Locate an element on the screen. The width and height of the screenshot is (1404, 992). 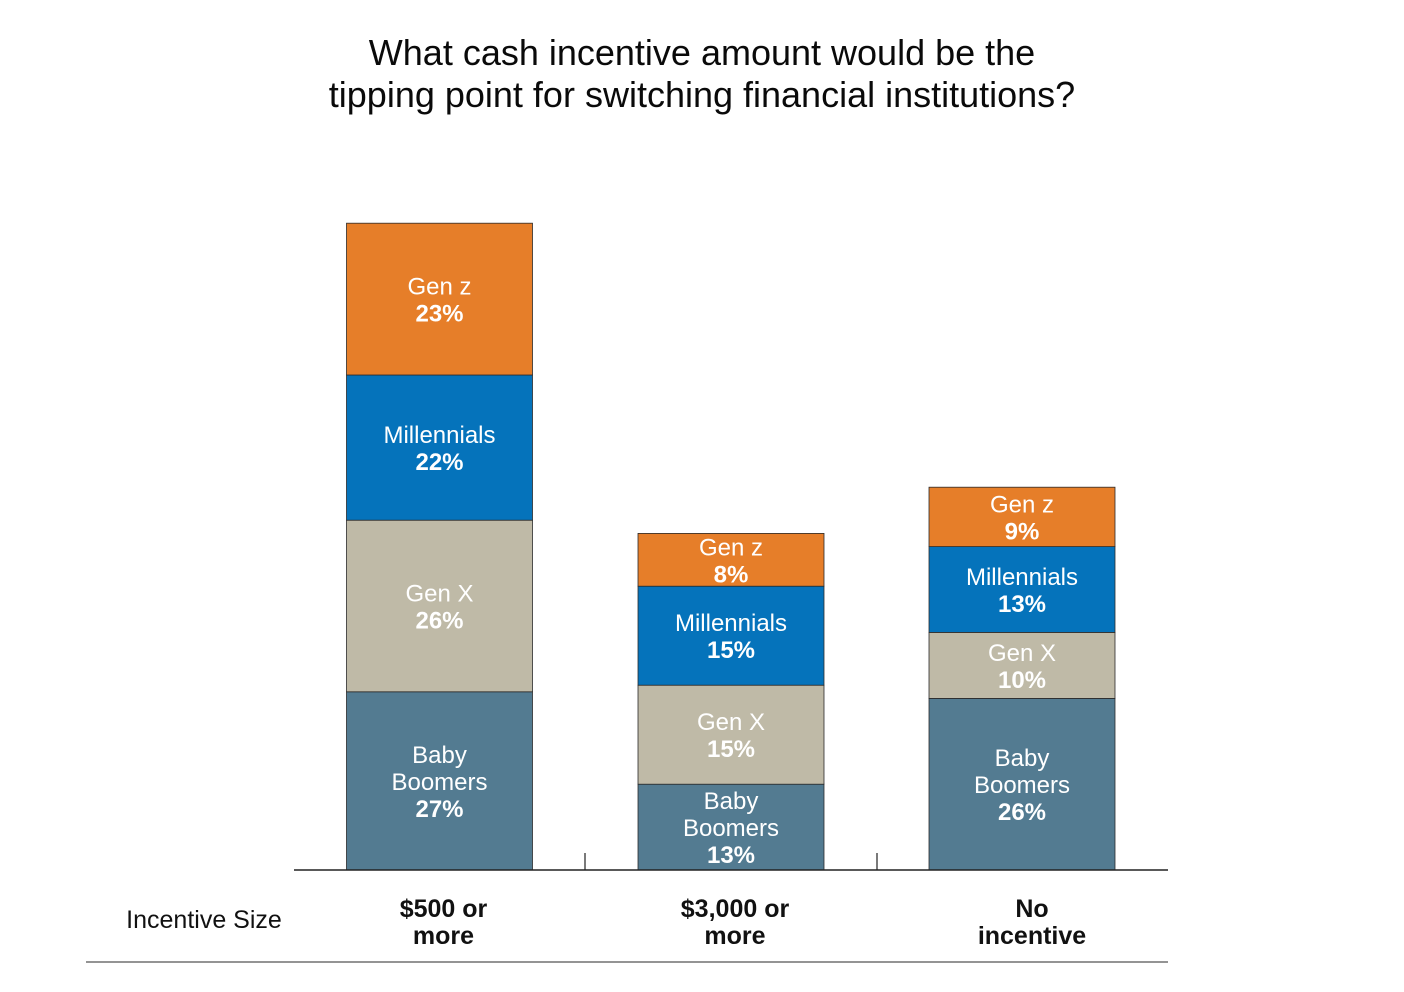
x-axis-title: Incentive Size is located at coordinates (204, 920).